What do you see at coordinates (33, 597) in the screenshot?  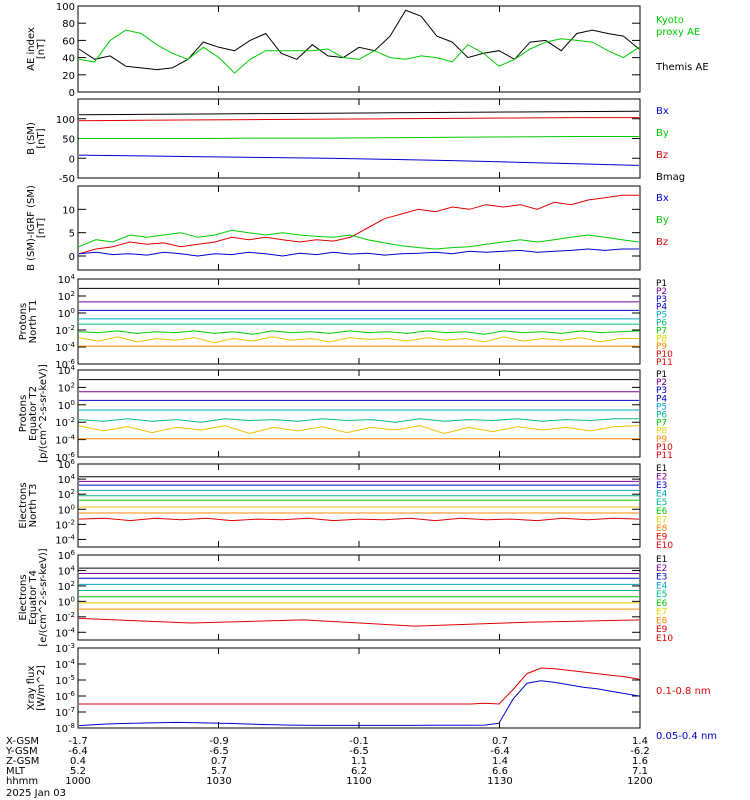 I see `y-axis-label-2: Equator T4` at bounding box center [33, 597].